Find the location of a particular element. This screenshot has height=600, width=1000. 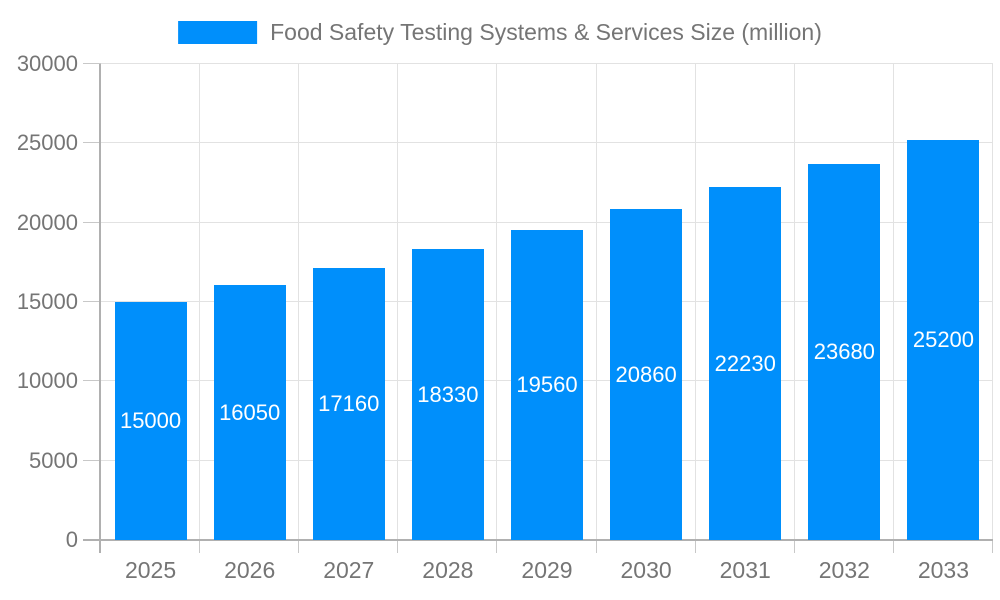

x-tick-label-2031: 2031 is located at coordinates (745, 570).